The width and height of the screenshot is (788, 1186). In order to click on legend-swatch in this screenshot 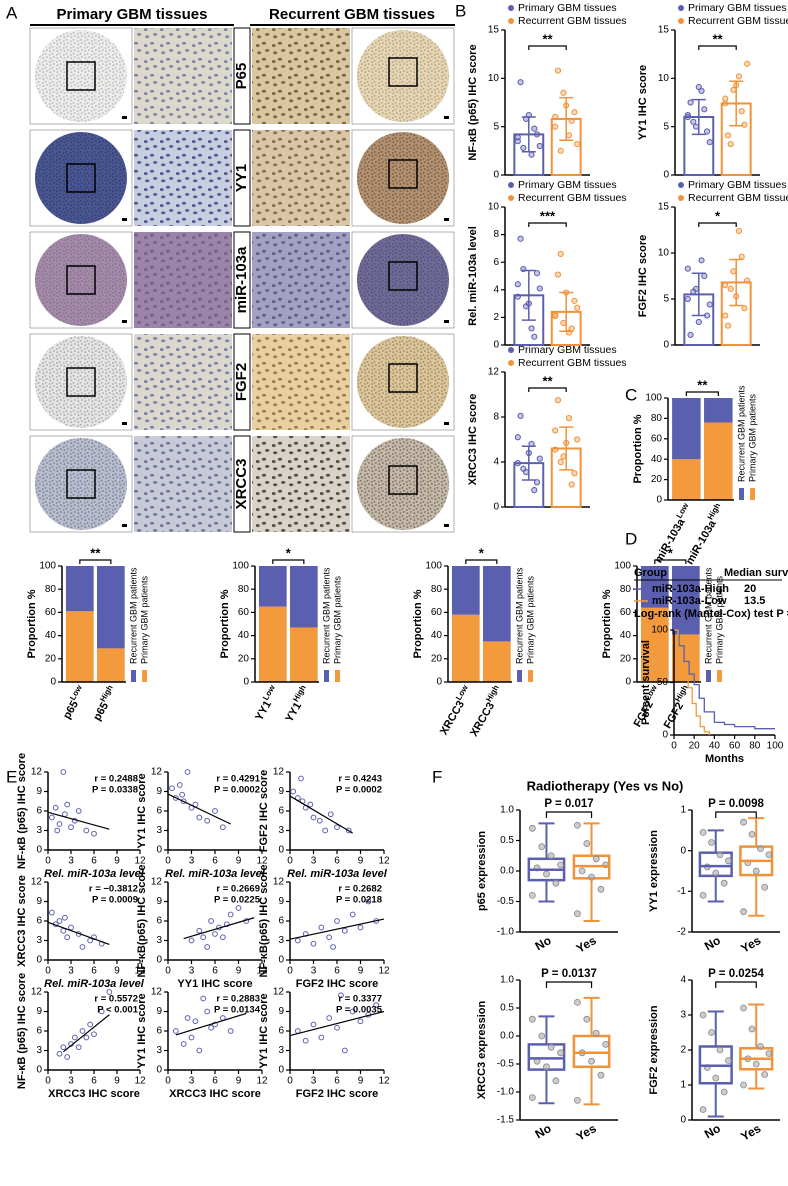, I will do `click(326, 676)`.